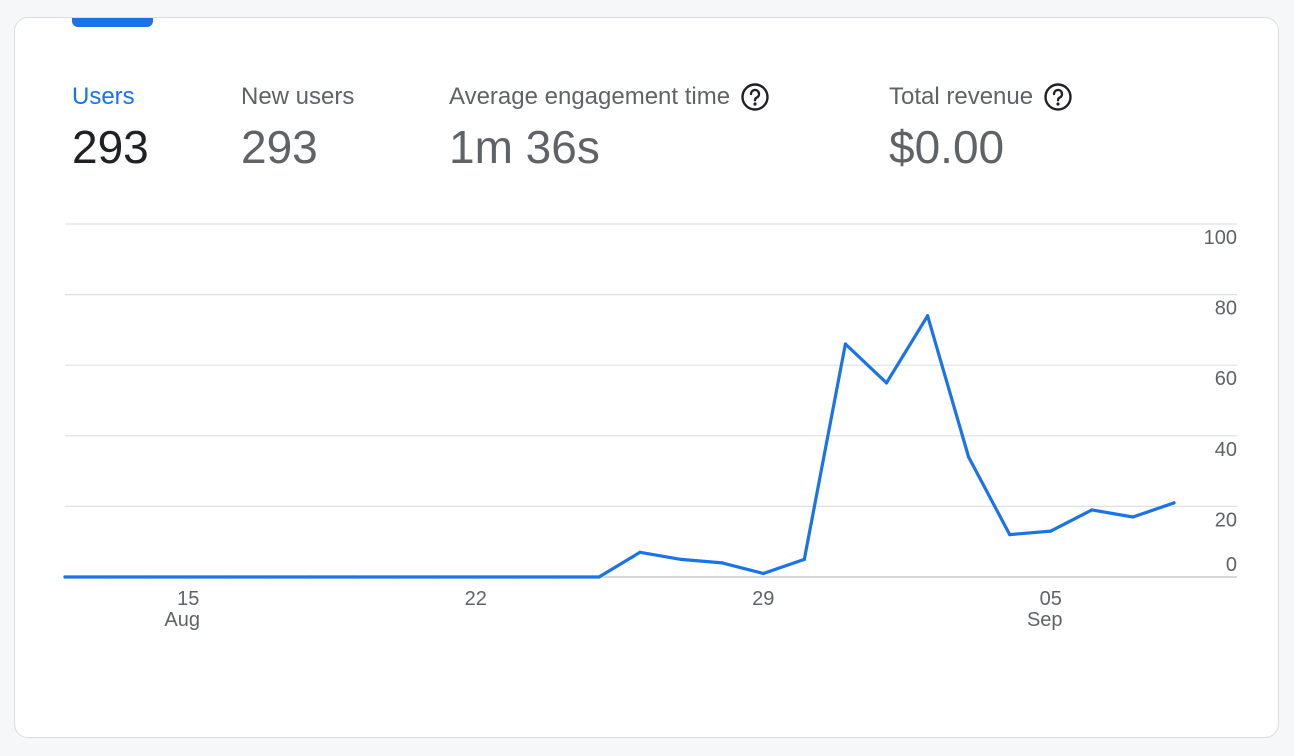  Describe the element at coordinates (1051, 599) in the screenshot. I see `x-tick-label: 05` at that location.